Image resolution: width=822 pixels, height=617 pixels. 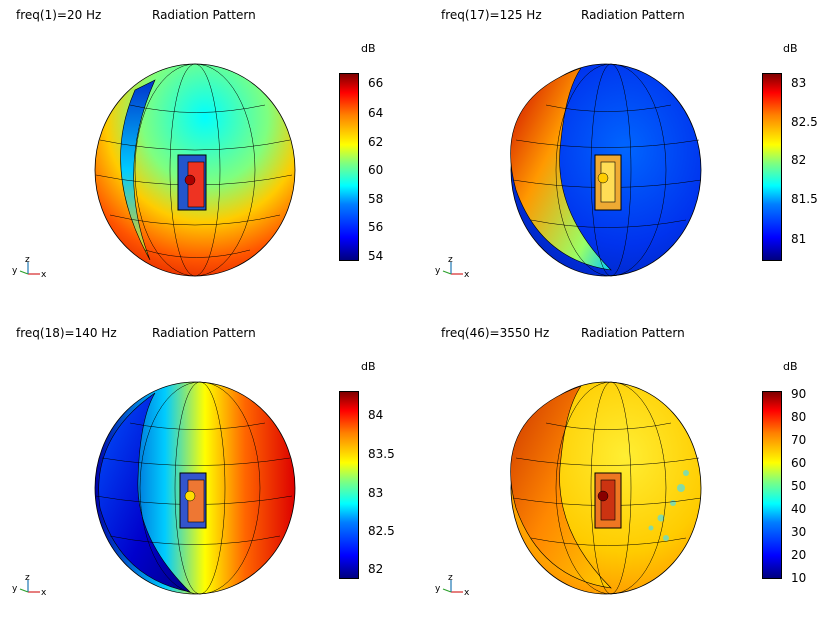 I want to click on colorbar-tick: 62, so click(x=376, y=142).